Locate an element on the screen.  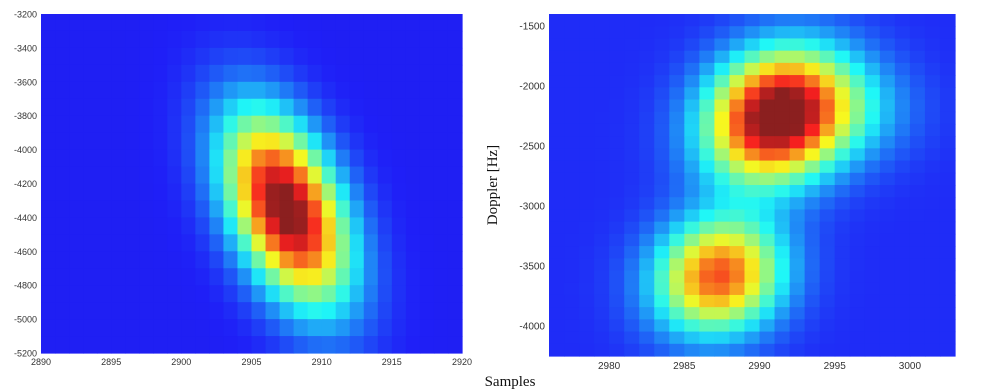
y-tick-label: -4800 is located at coordinates (25, 286).